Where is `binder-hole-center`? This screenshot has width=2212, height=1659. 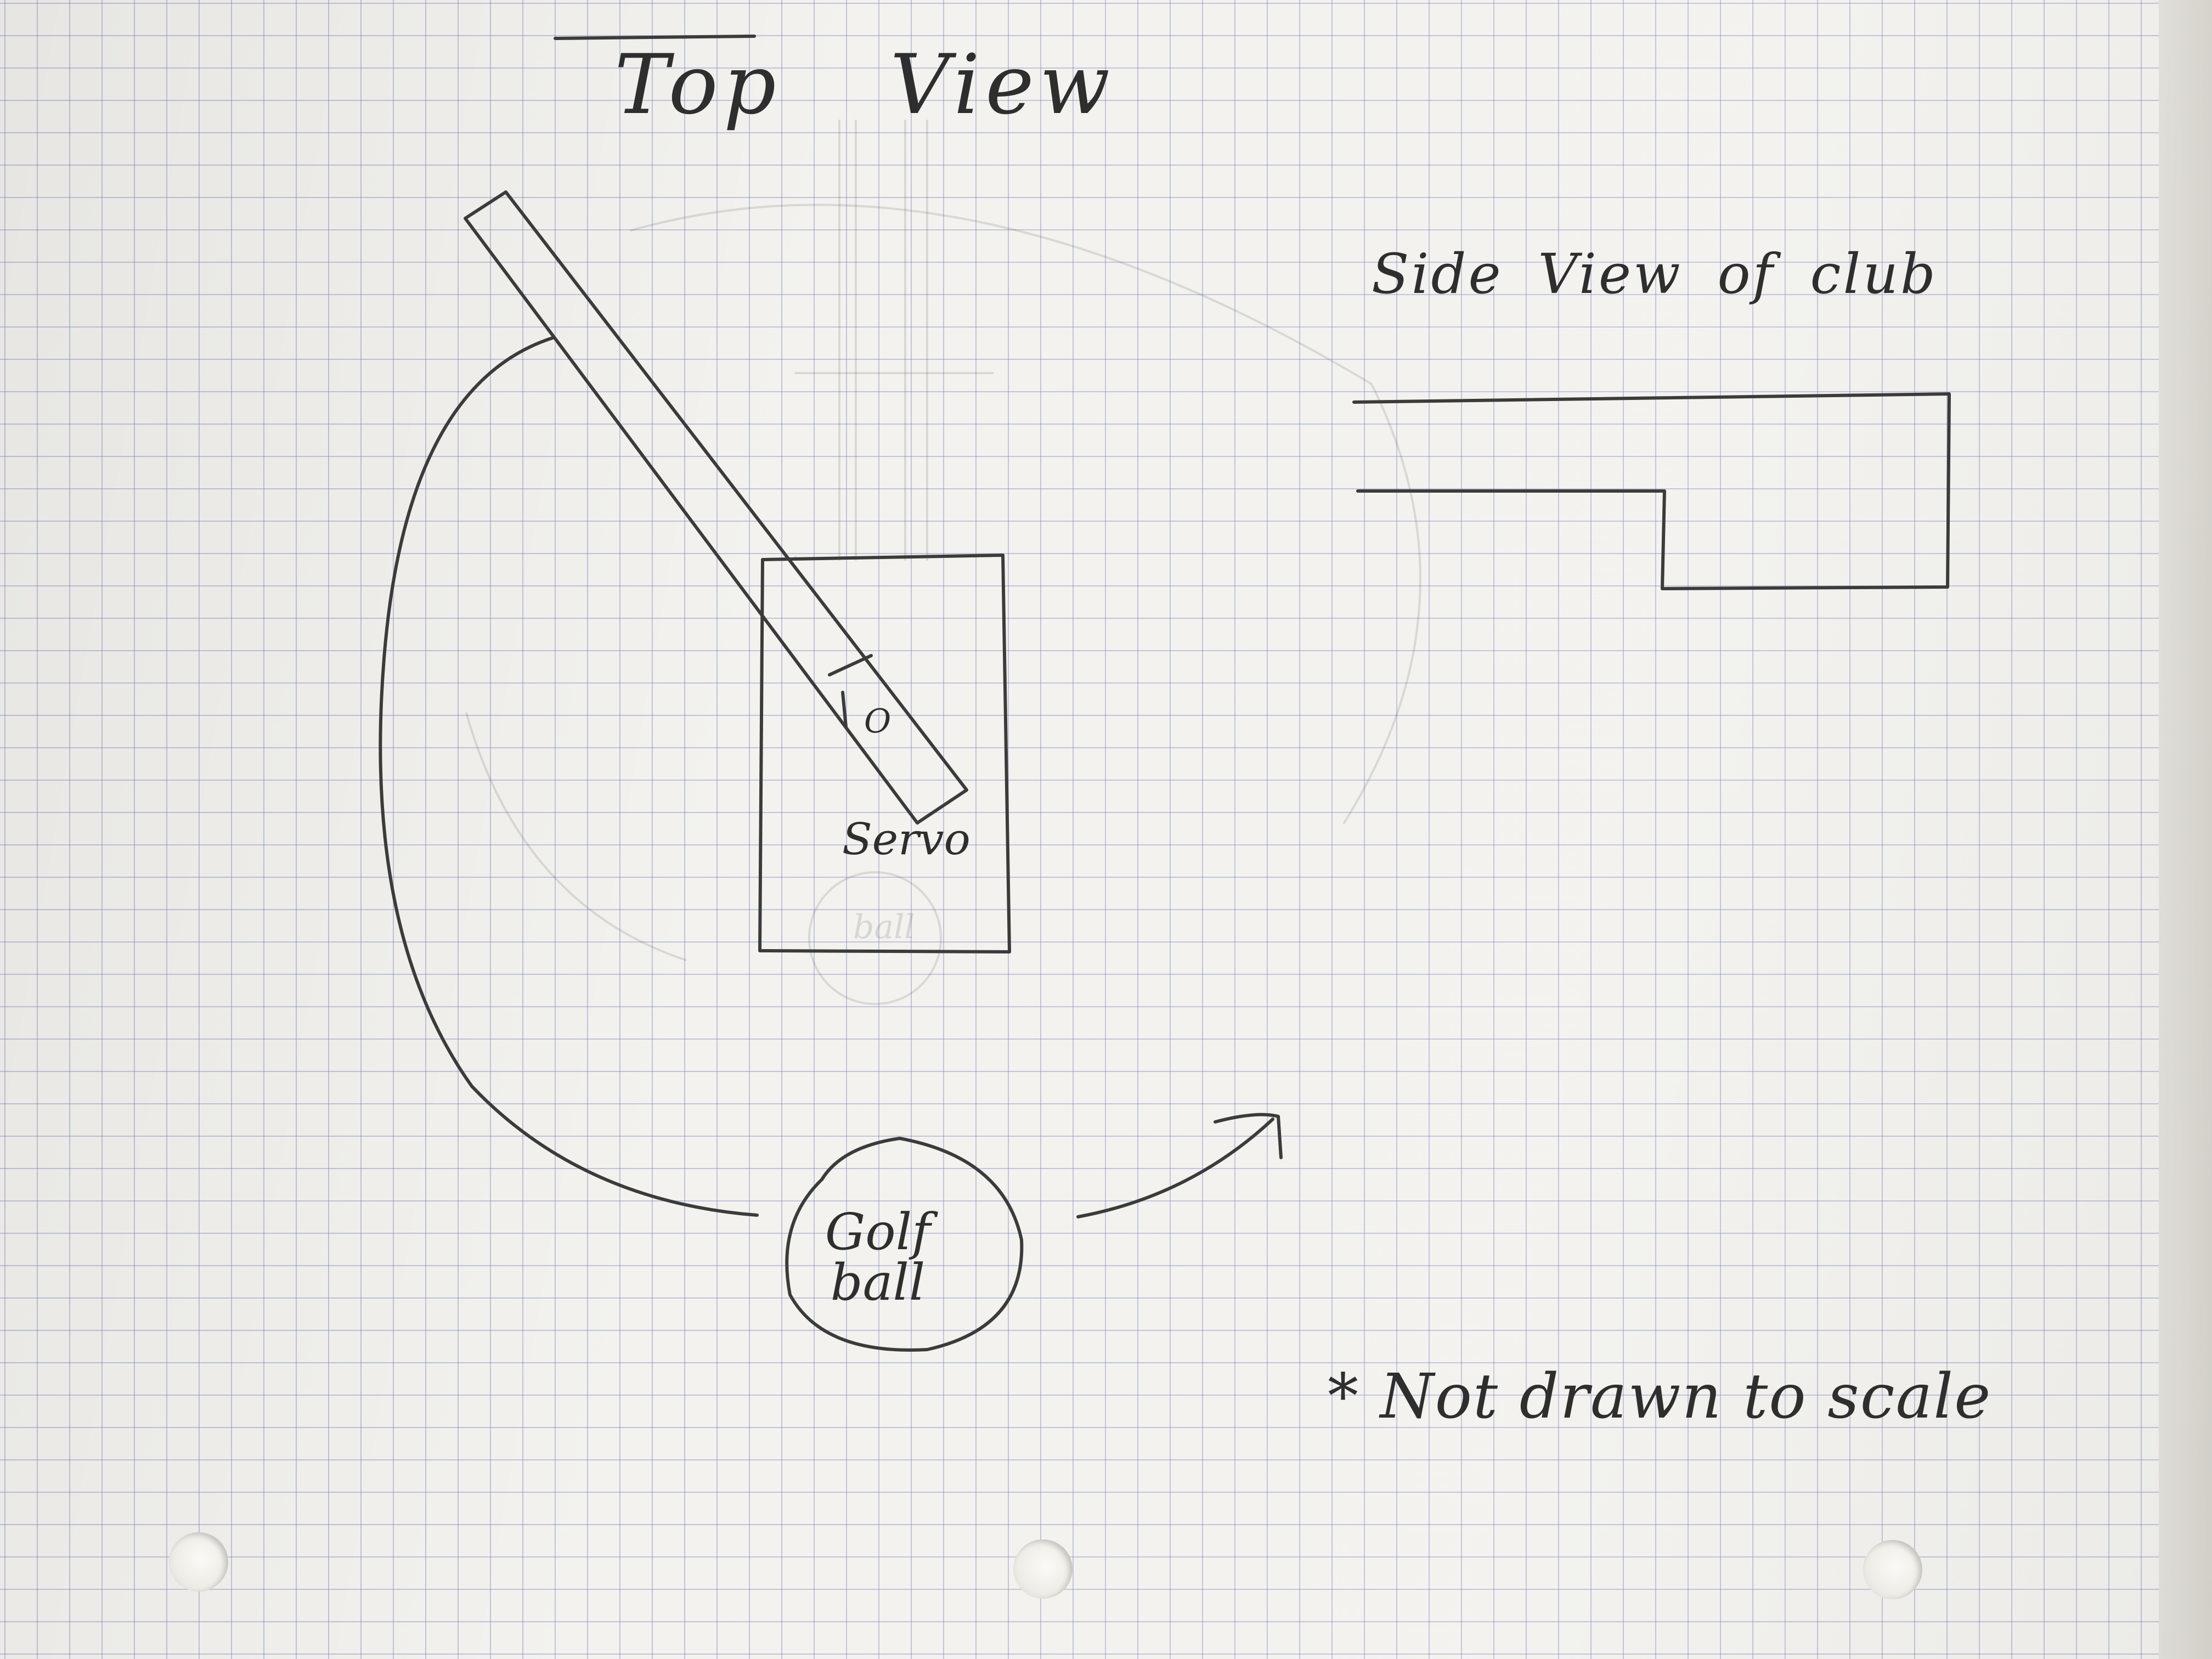
binder-hole-center is located at coordinates (1043, 1569).